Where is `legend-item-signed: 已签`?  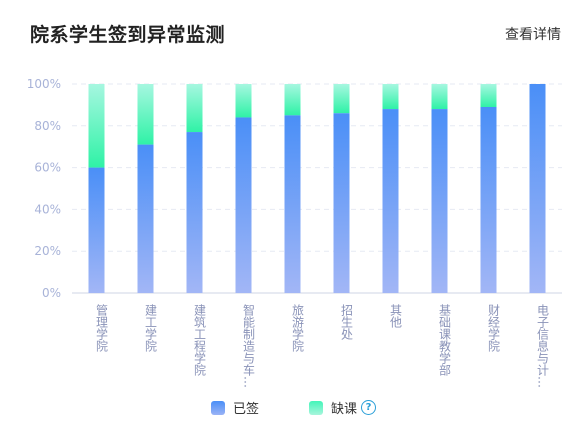 legend-item-signed: 已签 is located at coordinates (234, 407).